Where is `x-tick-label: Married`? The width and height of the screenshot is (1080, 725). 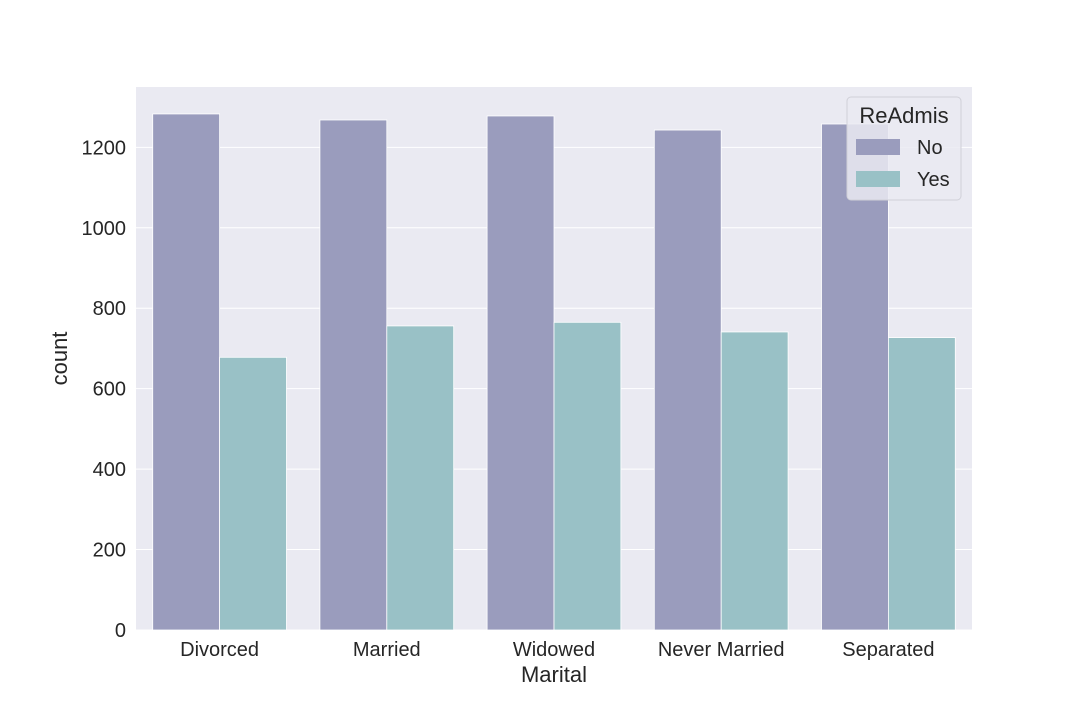 x-tick-label: Married is located at coordinates (387, 650).